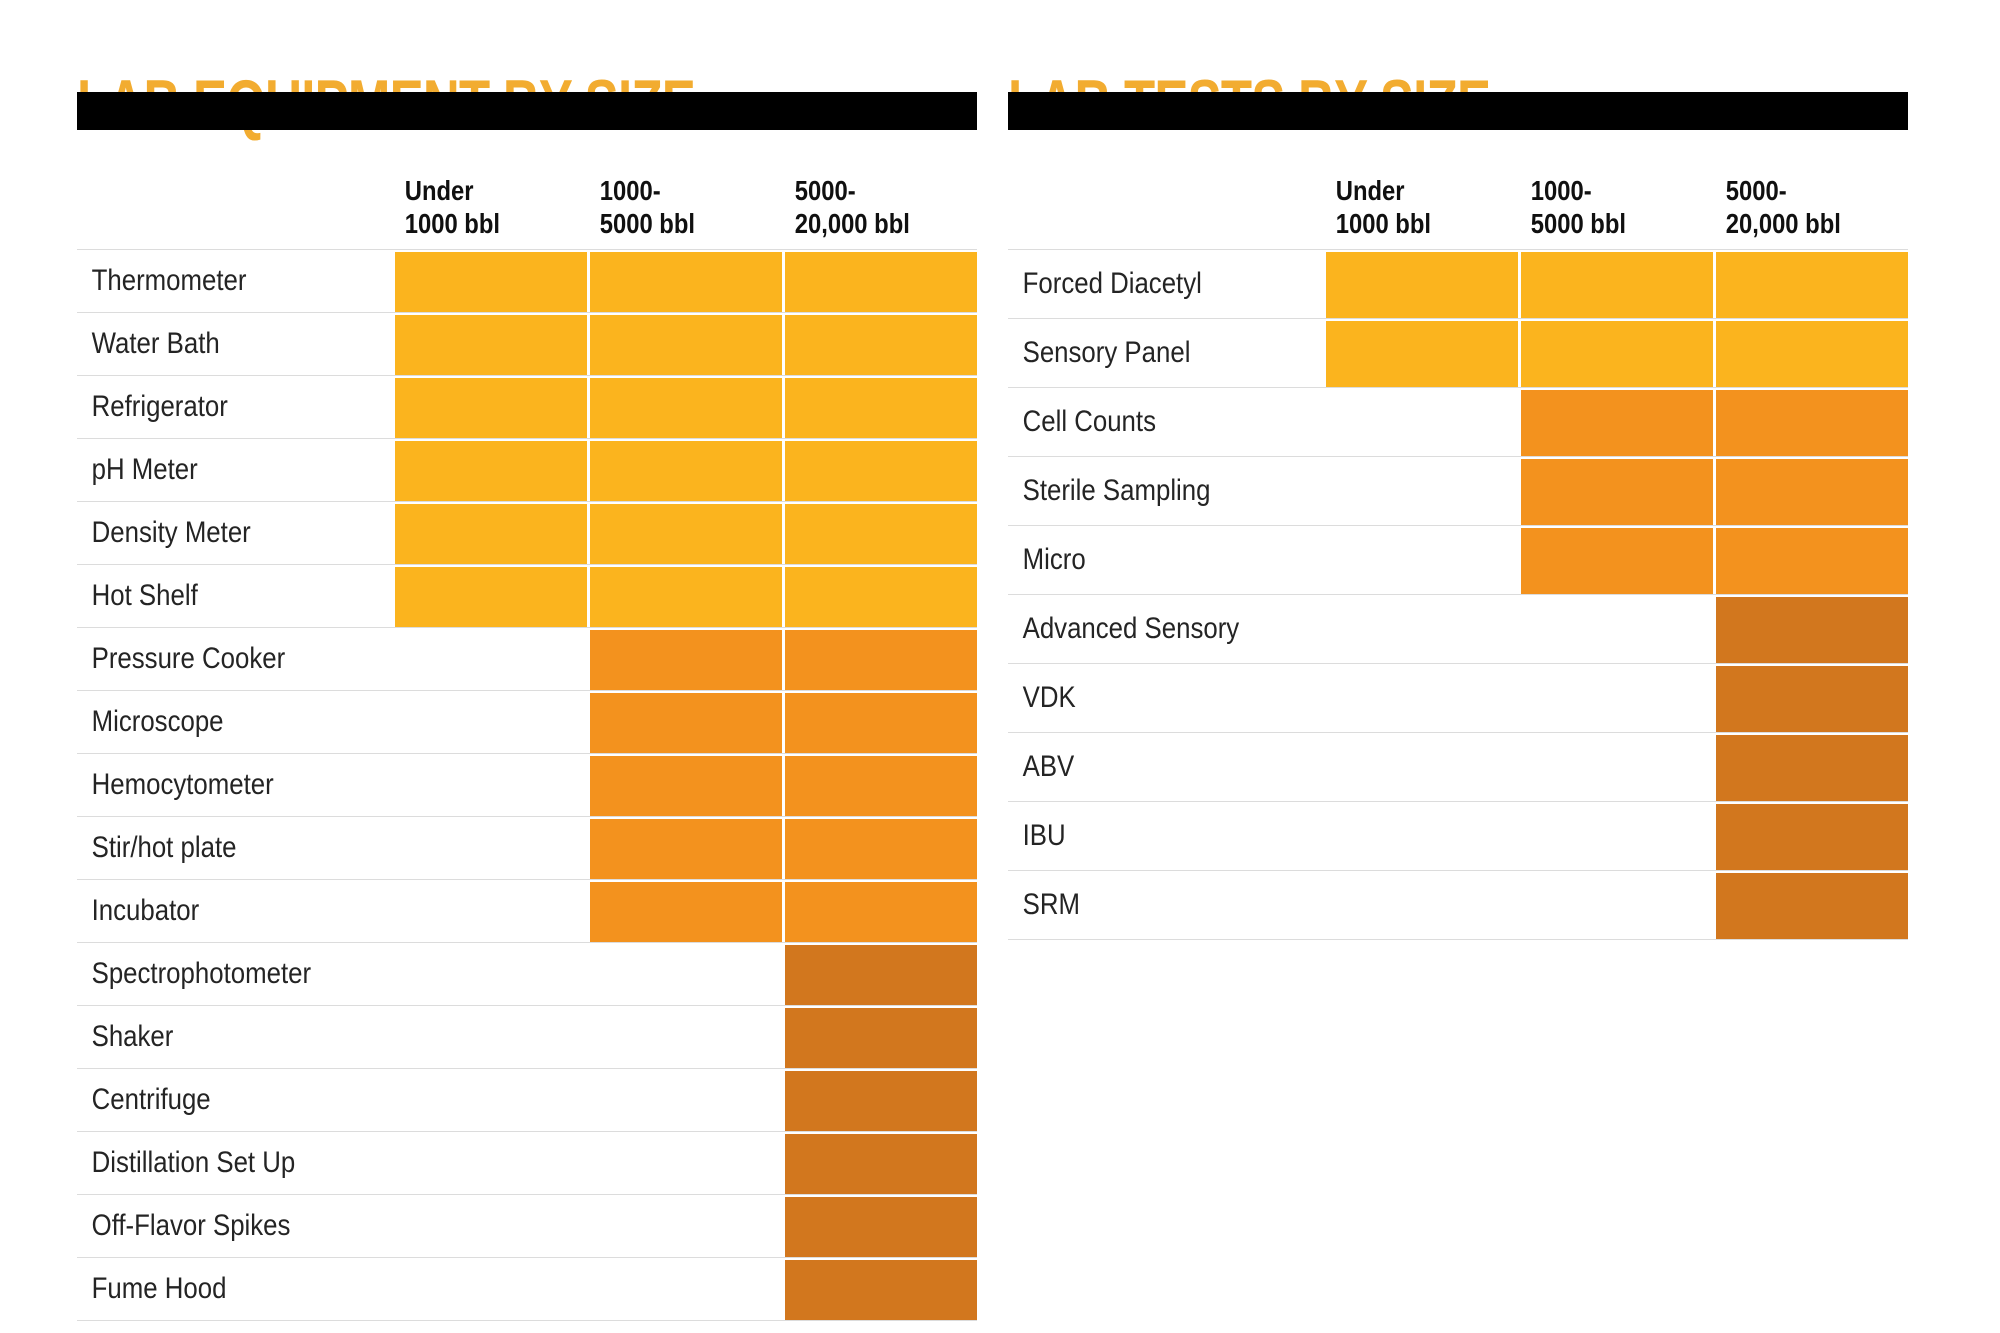 The image size is (2000, 1333). Describe the element at coordinates (159, 406) in the screenshot. I see `row-label: Refrigerator` at that location.